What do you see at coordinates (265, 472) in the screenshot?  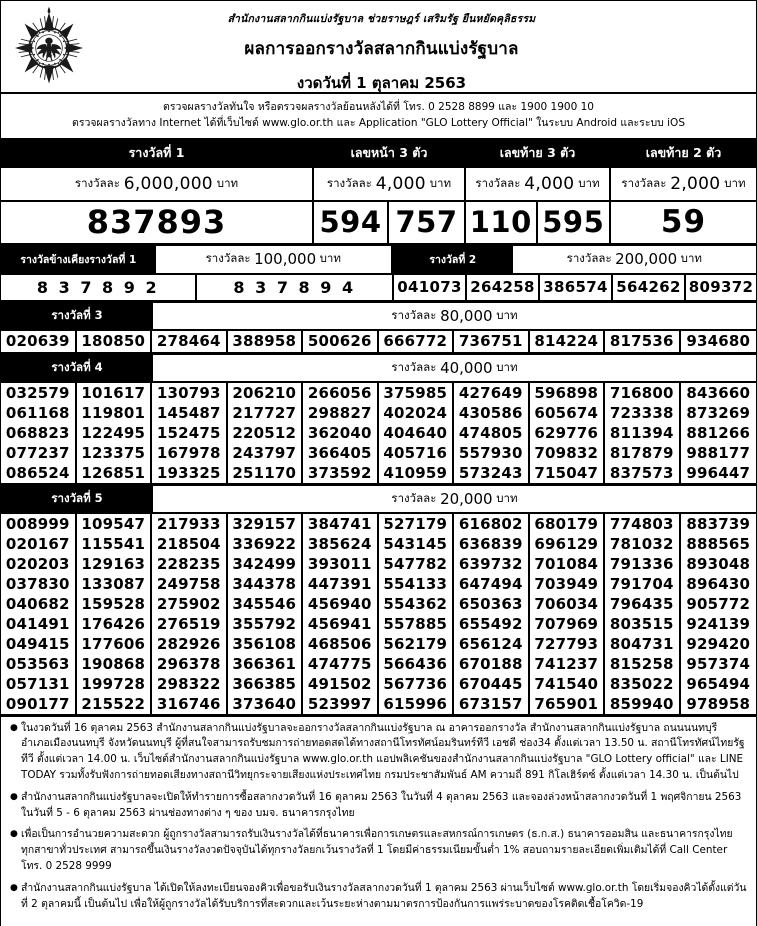 I see `prize-number-cell: 251170` at bounding box center [265, 472].